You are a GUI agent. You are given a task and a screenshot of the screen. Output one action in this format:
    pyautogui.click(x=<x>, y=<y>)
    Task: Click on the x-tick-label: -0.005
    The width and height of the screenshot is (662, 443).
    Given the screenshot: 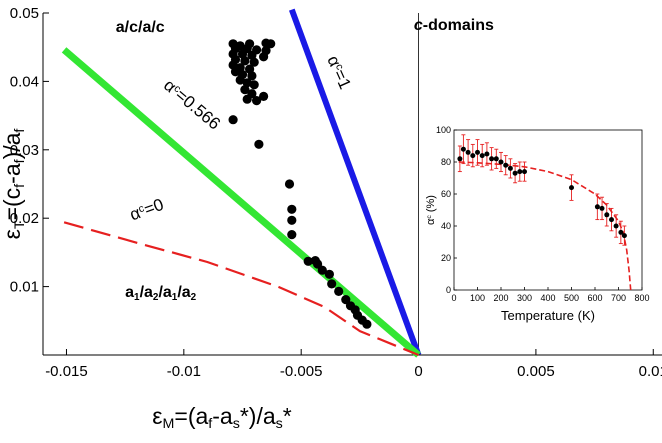 What is the action you would take?
    pyautogui.click(x=301, y=371)
    